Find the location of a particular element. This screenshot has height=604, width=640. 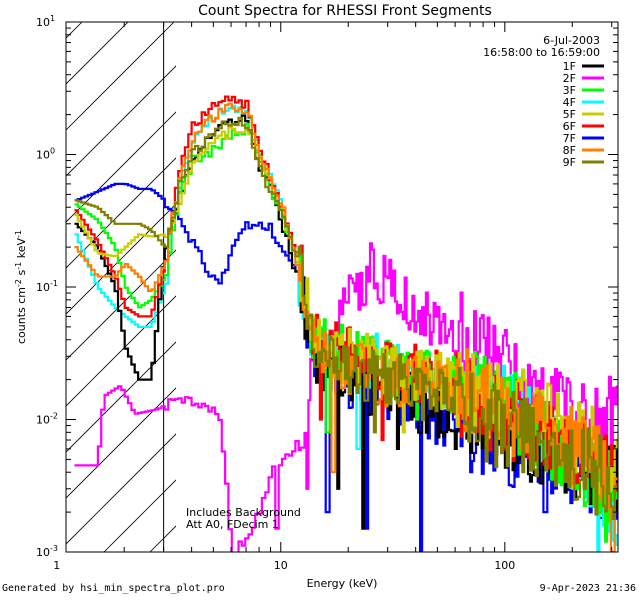

legend-label: 4F is located at coordinates (569, 102).